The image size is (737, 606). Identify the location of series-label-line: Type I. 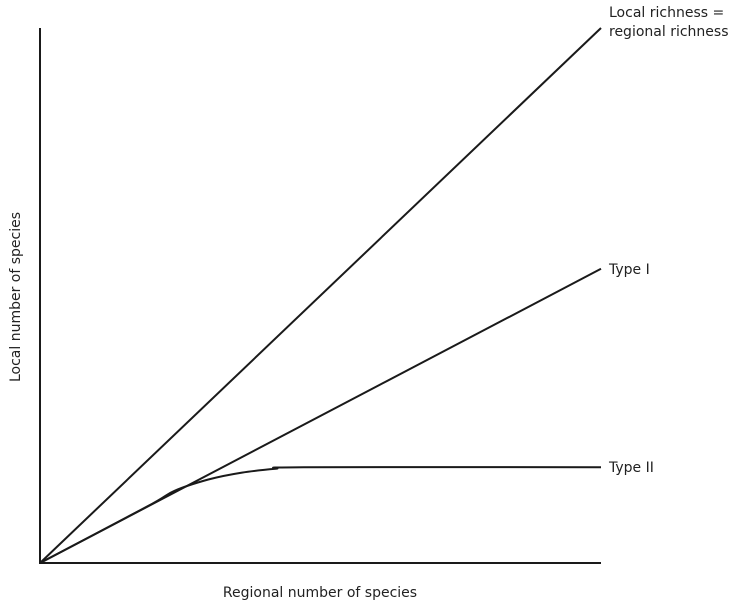
(629, 270).